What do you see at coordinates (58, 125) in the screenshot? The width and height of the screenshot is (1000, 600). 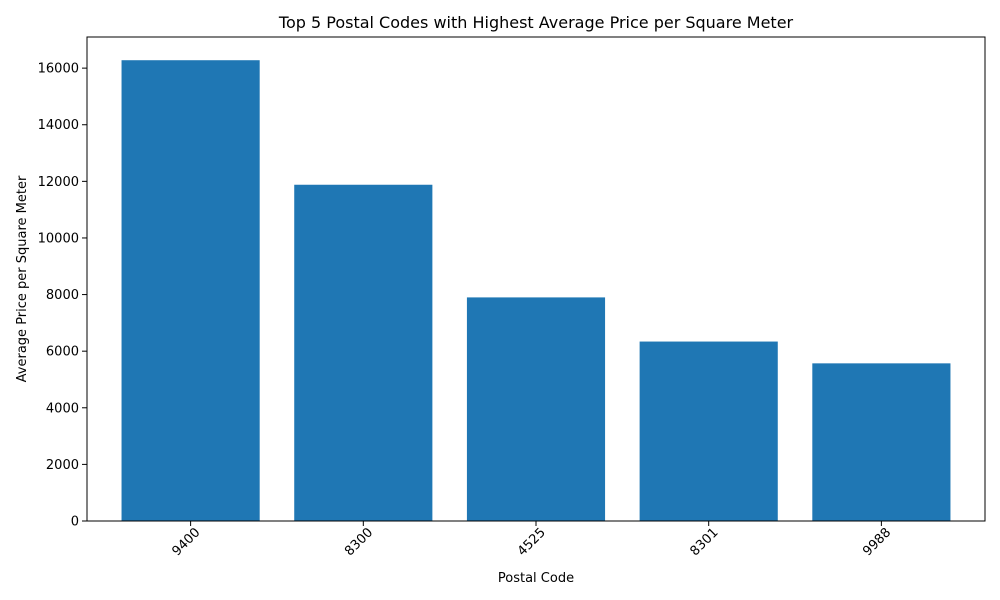 I see `y-tick-label: 14000` at bounding box center [58, 125].